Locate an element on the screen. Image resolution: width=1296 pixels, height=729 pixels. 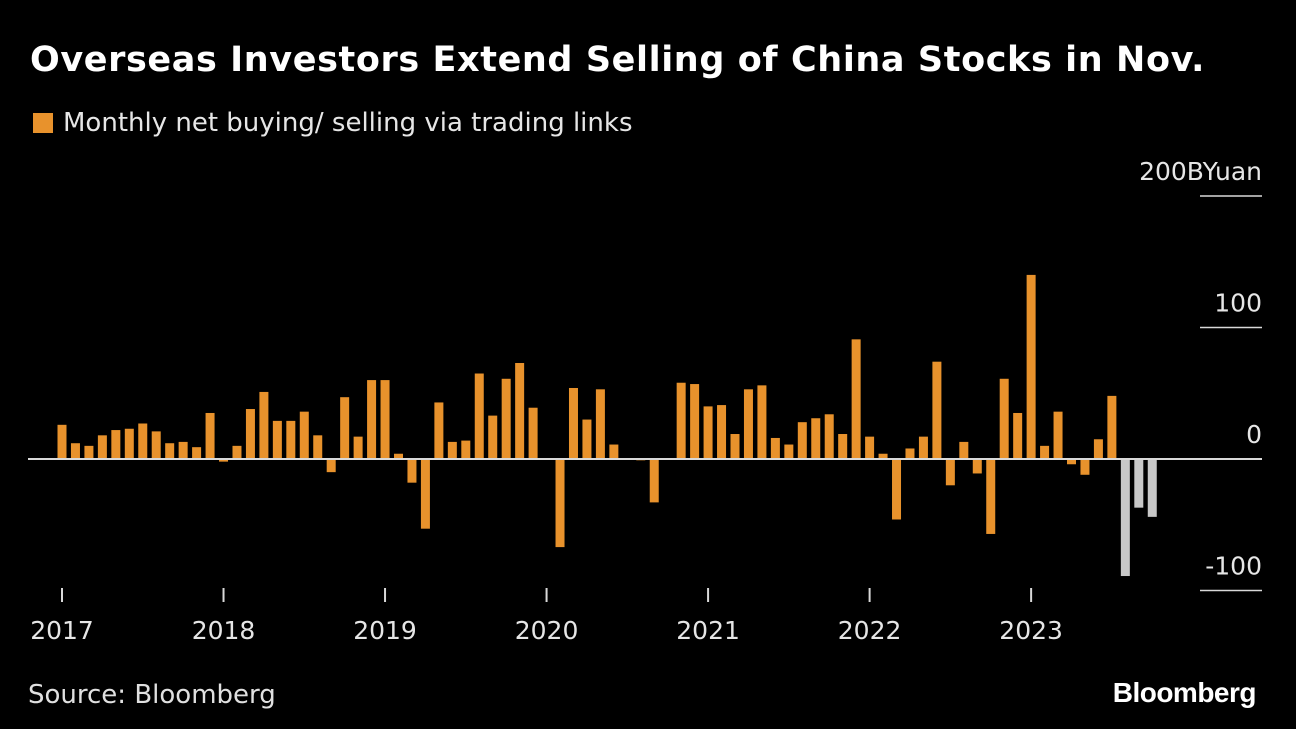
x-tick-label: 2023 is located at coordinates (1031, 630).